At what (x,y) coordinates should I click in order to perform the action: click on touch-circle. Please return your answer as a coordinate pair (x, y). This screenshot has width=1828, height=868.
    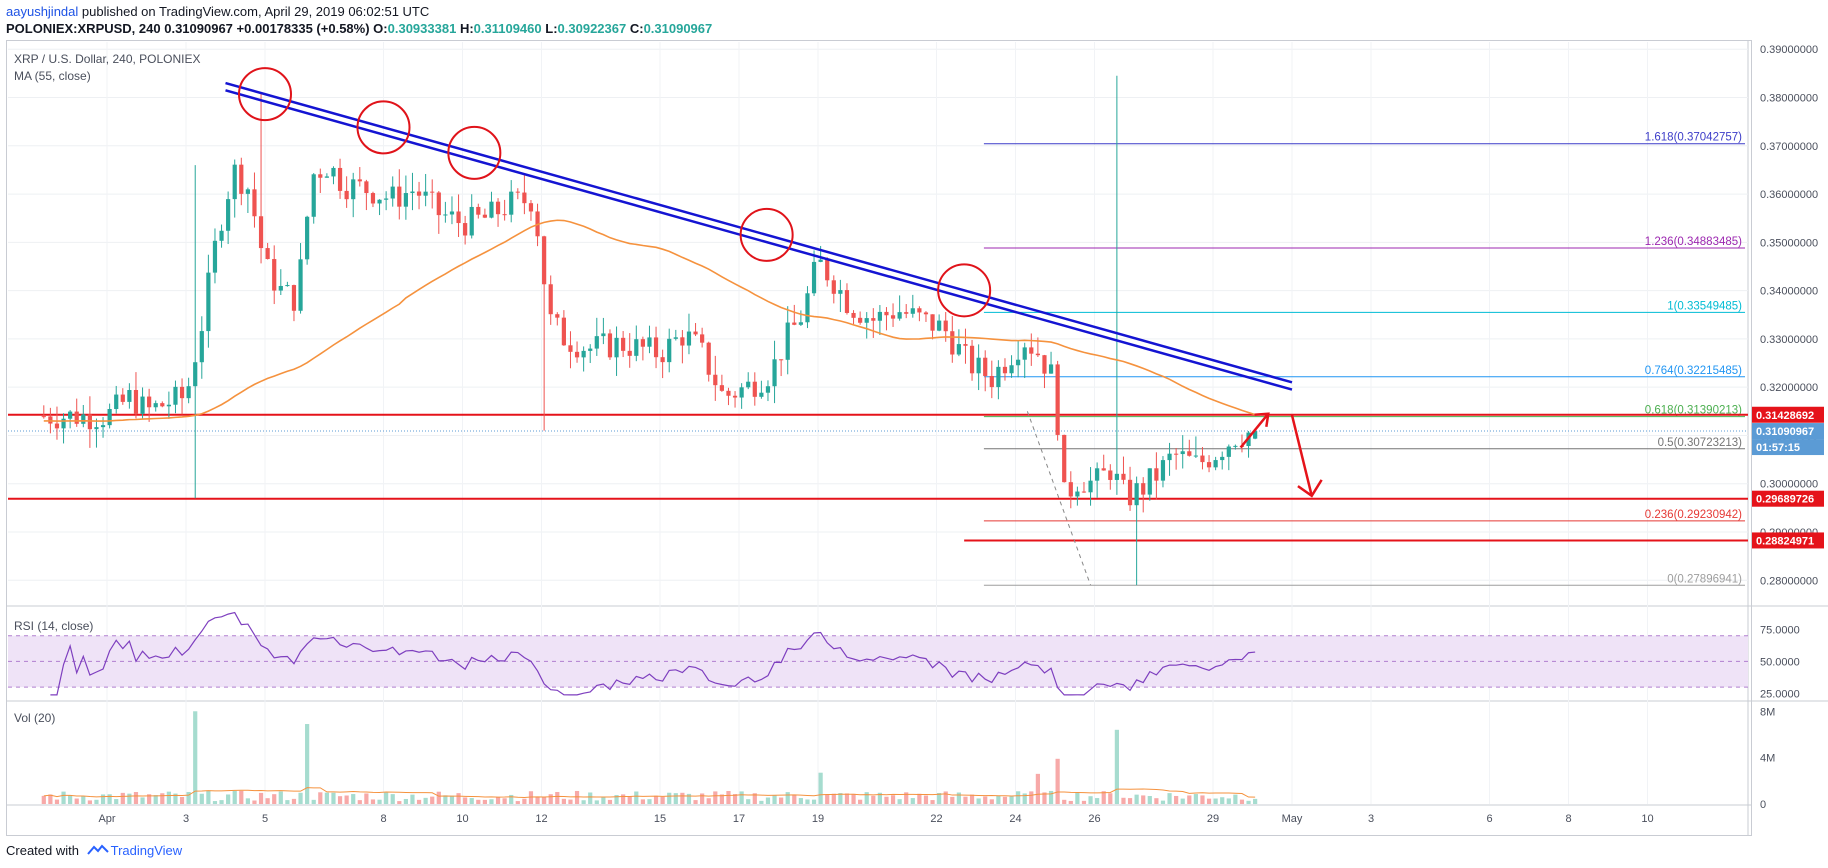
    Looking at the image, I should click on (265, 94).